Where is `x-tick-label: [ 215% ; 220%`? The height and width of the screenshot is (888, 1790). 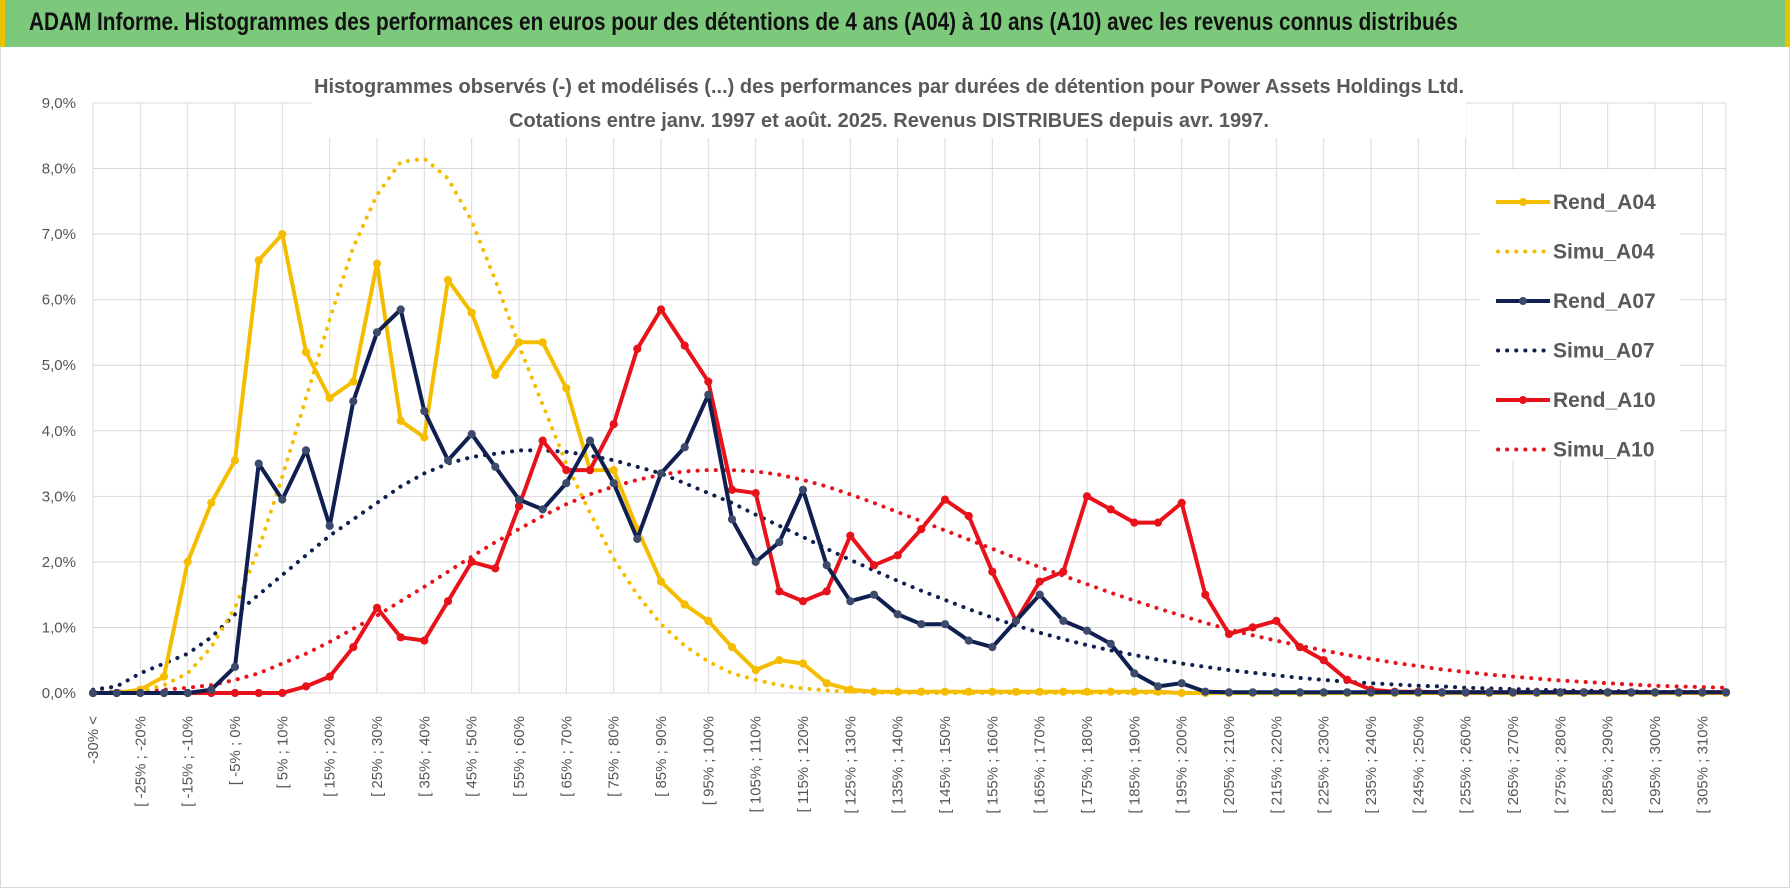 x-tick-label: [ 215% ; 220% is located at coordinates (1276, 765).